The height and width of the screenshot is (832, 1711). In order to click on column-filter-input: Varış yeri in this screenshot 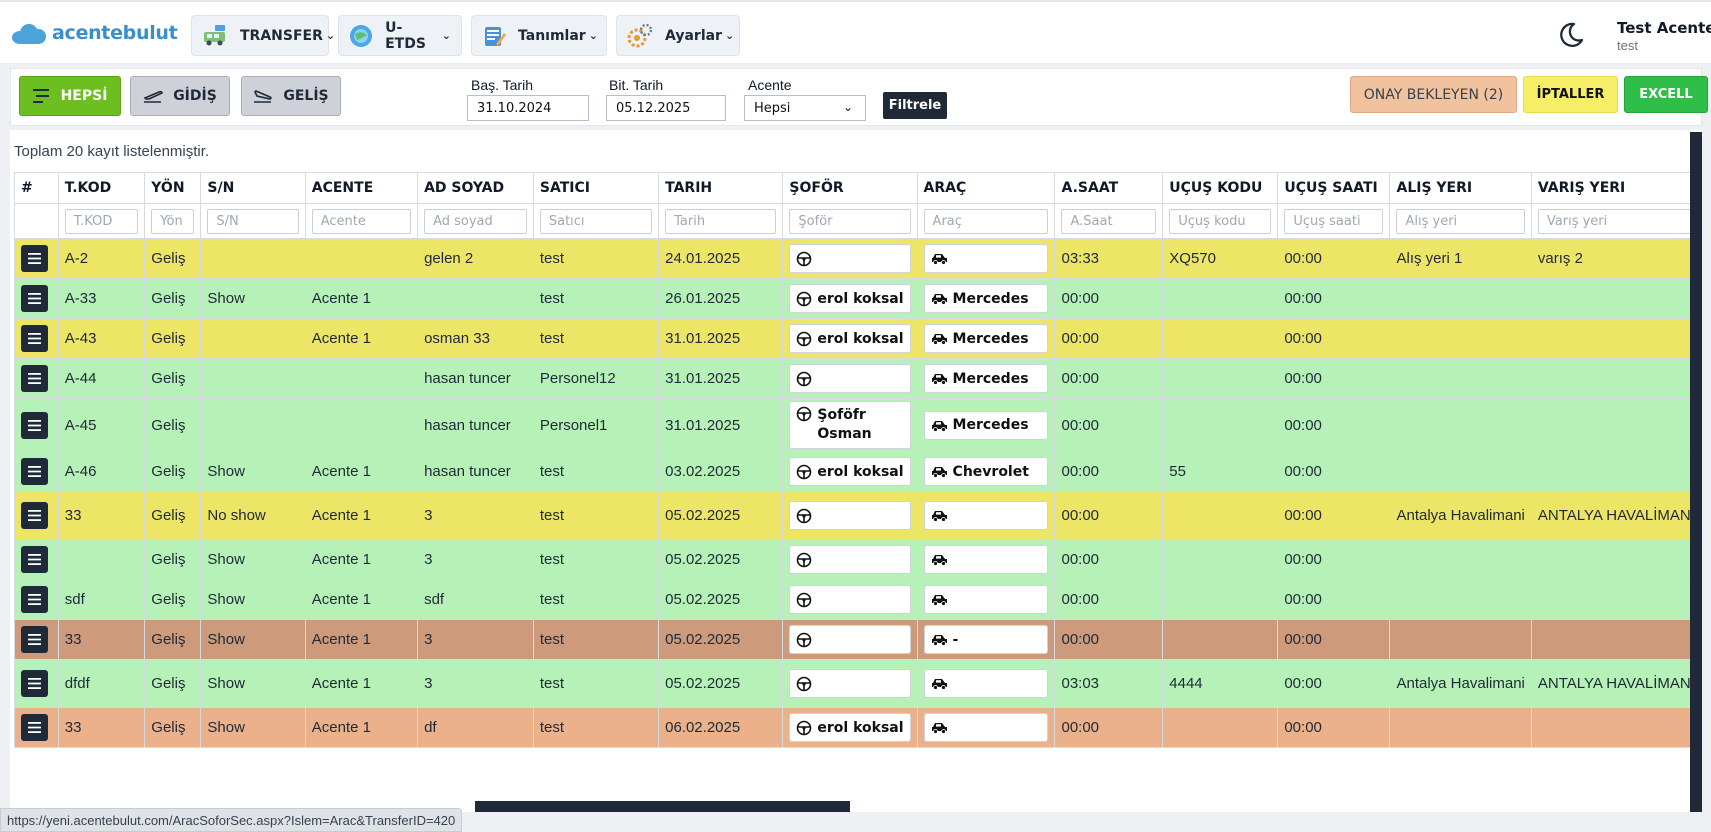, I will do `click(1616, 221)`.